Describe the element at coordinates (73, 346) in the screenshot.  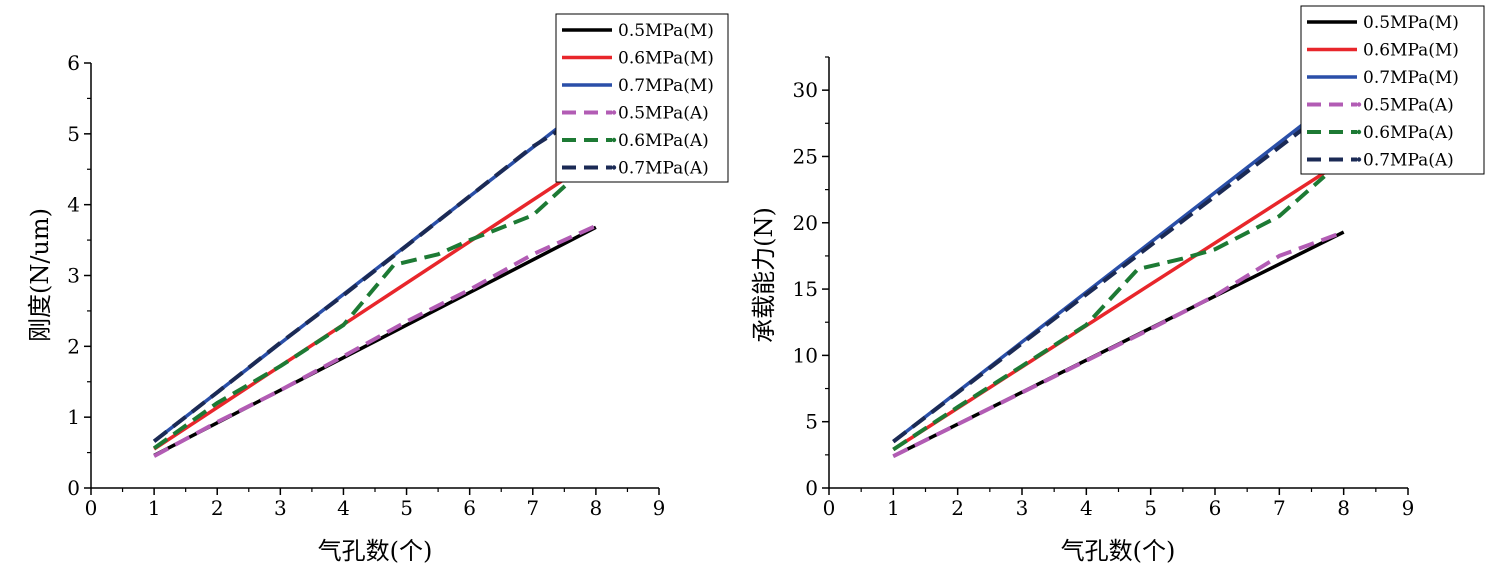
I see `y-tick-label: 2` at that location.